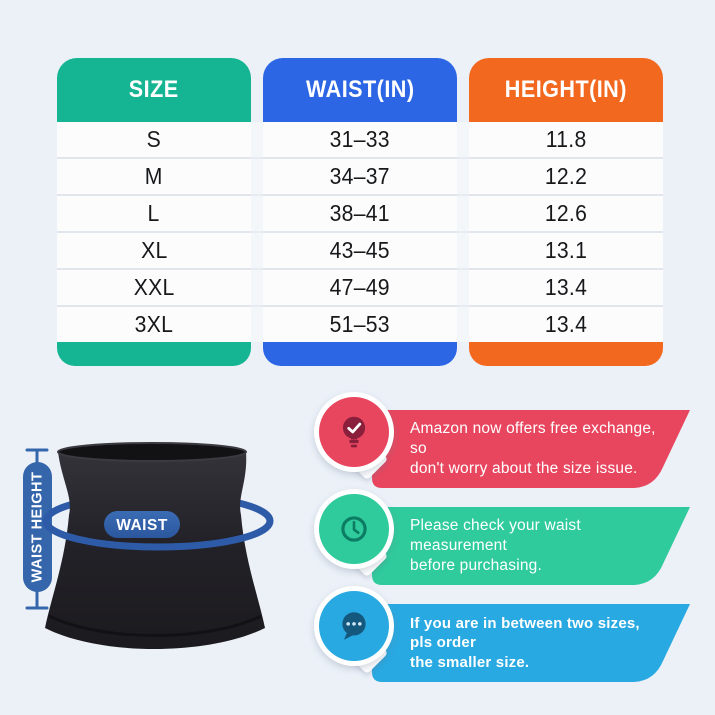  Describe the element at coordinates (566, 176) in the screenshot. I see `cell-height: 12.2` at that location.